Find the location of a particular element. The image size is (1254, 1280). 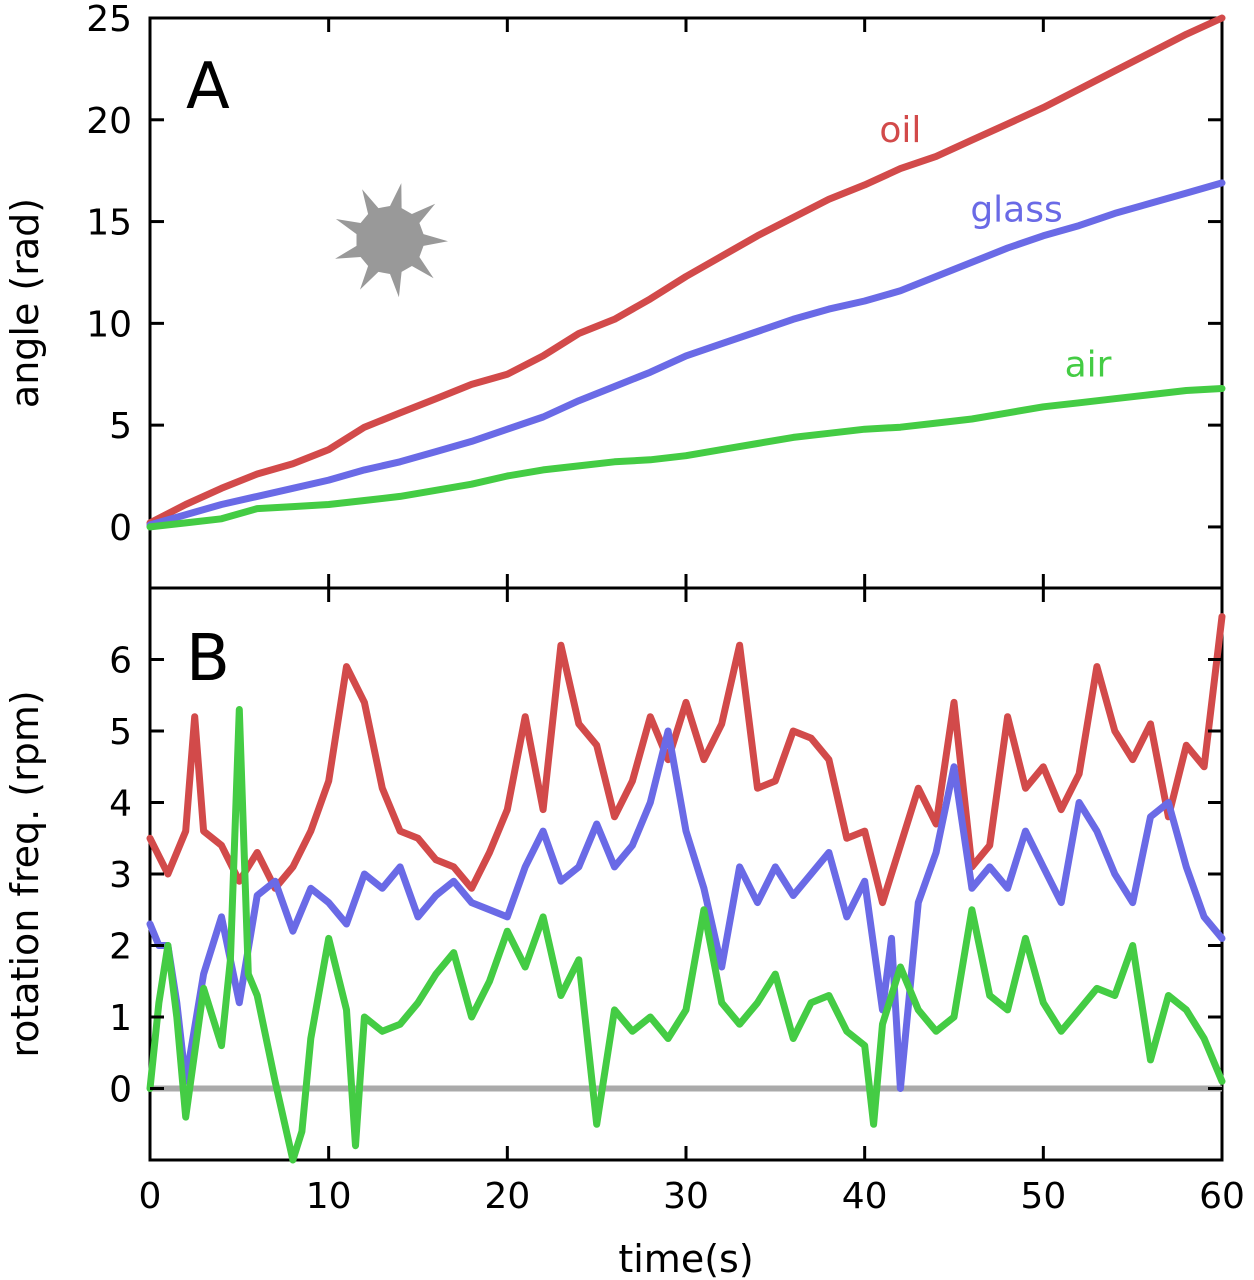

panel-b-y-tick-label: 2 is located at coordinates (120, 947).